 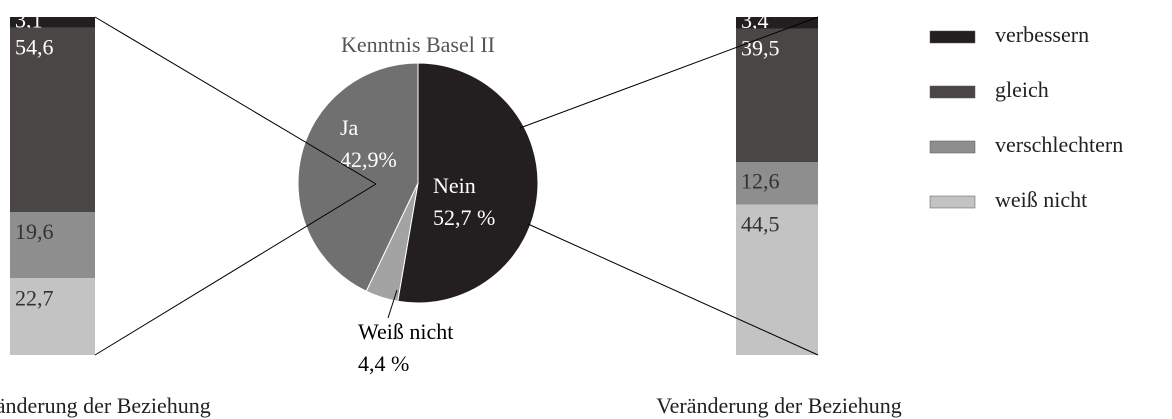 What do you see at coordinates (760, 48) in the screenshot?
I see `bar-value-label: 39,5` at bounding box center [760, 48].